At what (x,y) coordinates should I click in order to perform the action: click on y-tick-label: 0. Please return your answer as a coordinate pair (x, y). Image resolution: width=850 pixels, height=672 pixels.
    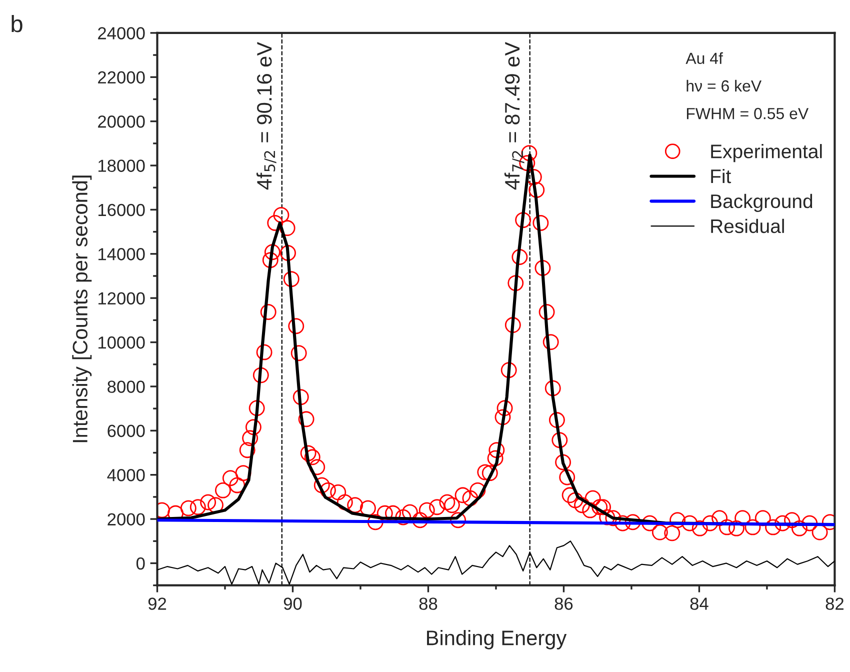
    Looking at the image, I should click on (140, 563).